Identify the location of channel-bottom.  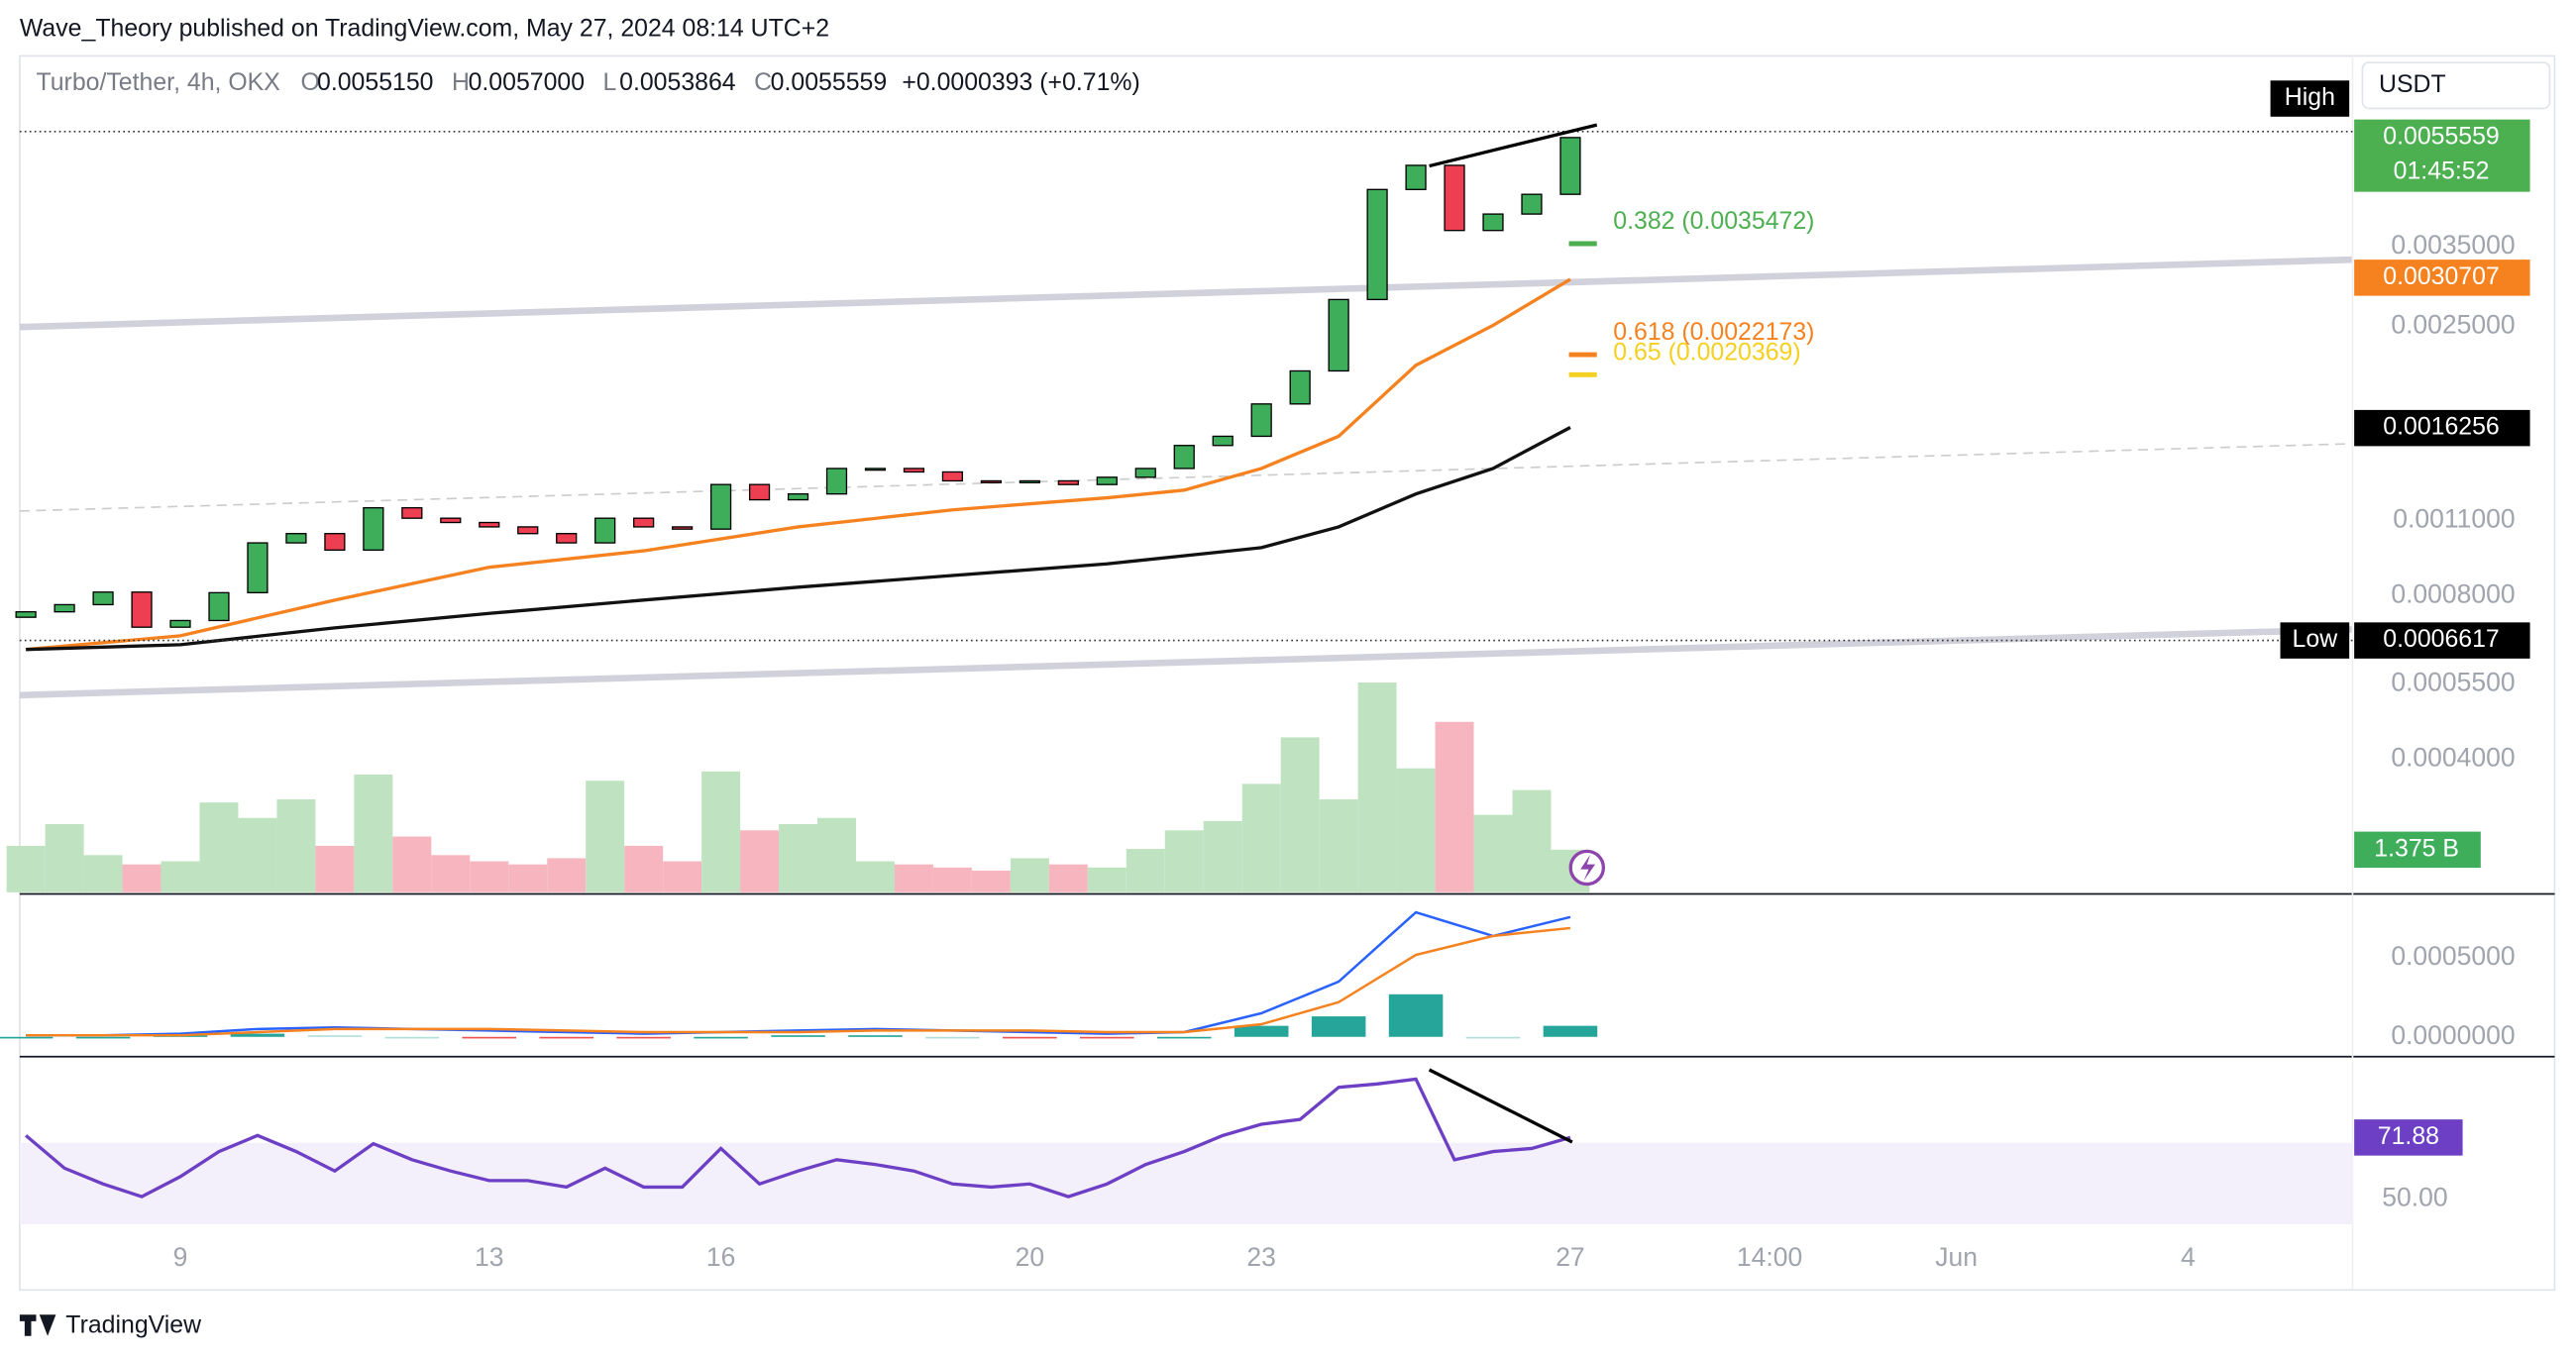
(1186, 662).